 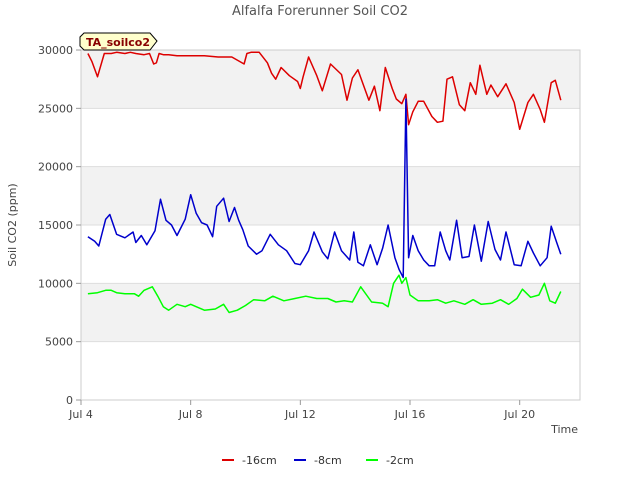 What do you see at coordinates (55, 283) in the screenshot?
I see `y-tick-label: 10000` at bounding box center [55, 283].